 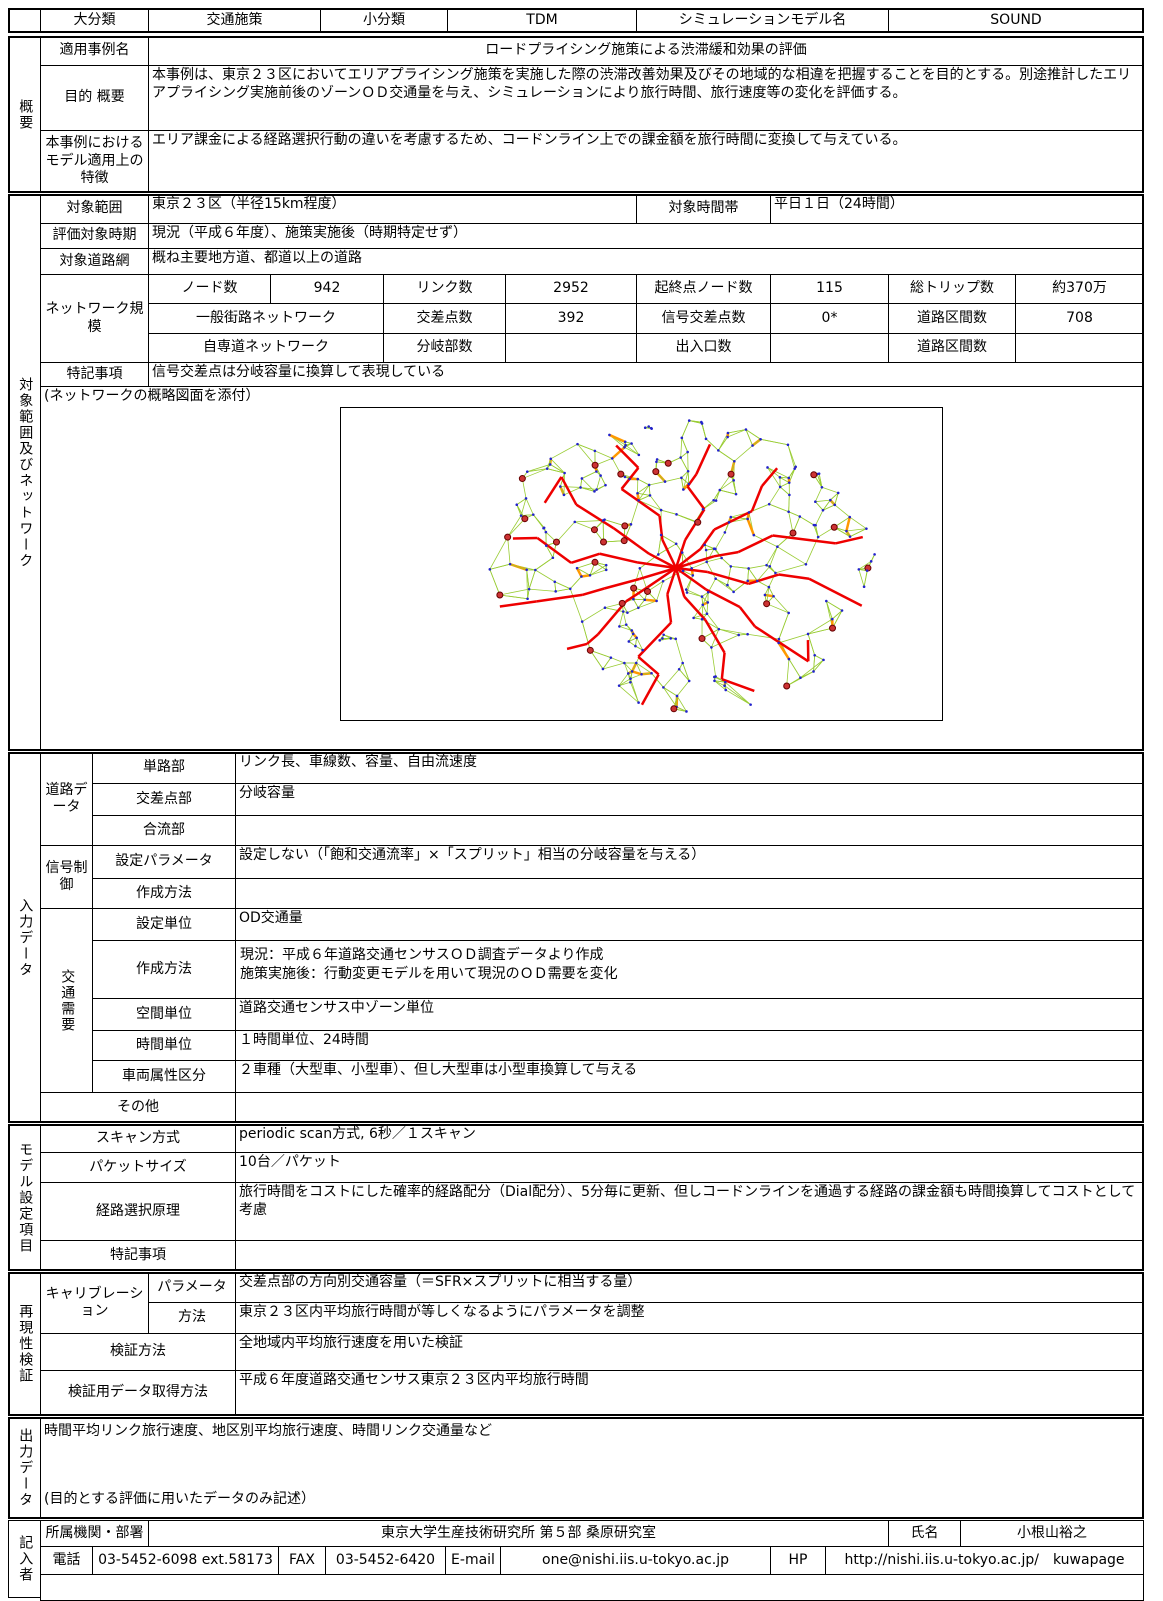 What do you see at coordinates (829, 318) in the screenshot?
I see `cell: 0*` at bounding box center [829, 318].